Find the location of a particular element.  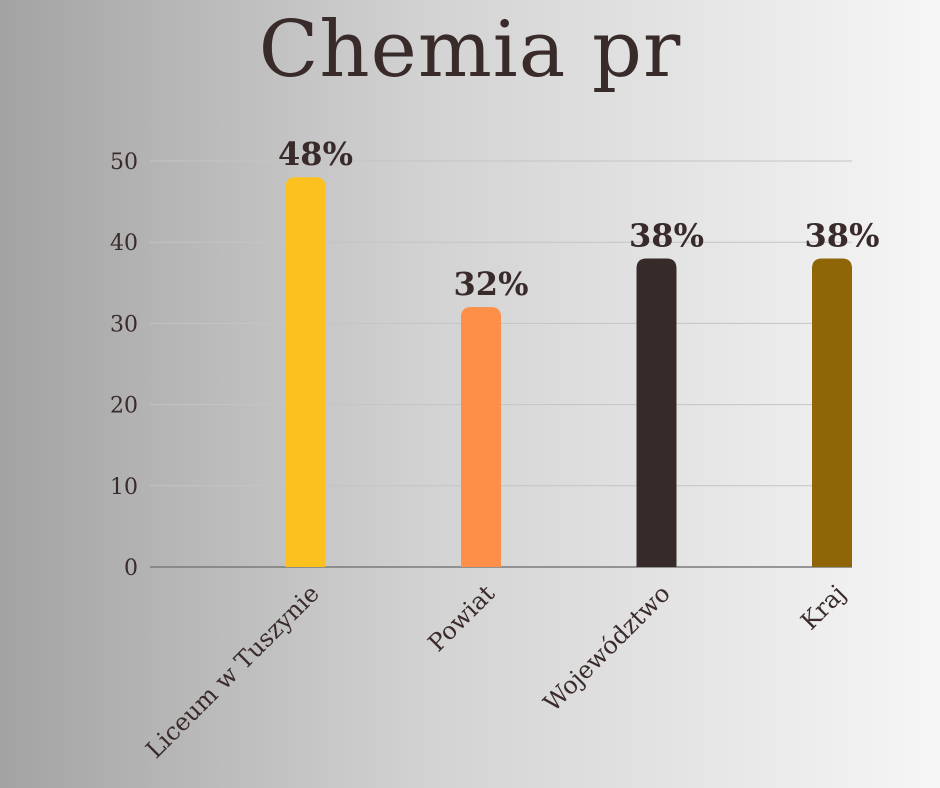

y-tick-label: 40 is located at coordinates (124, 243).